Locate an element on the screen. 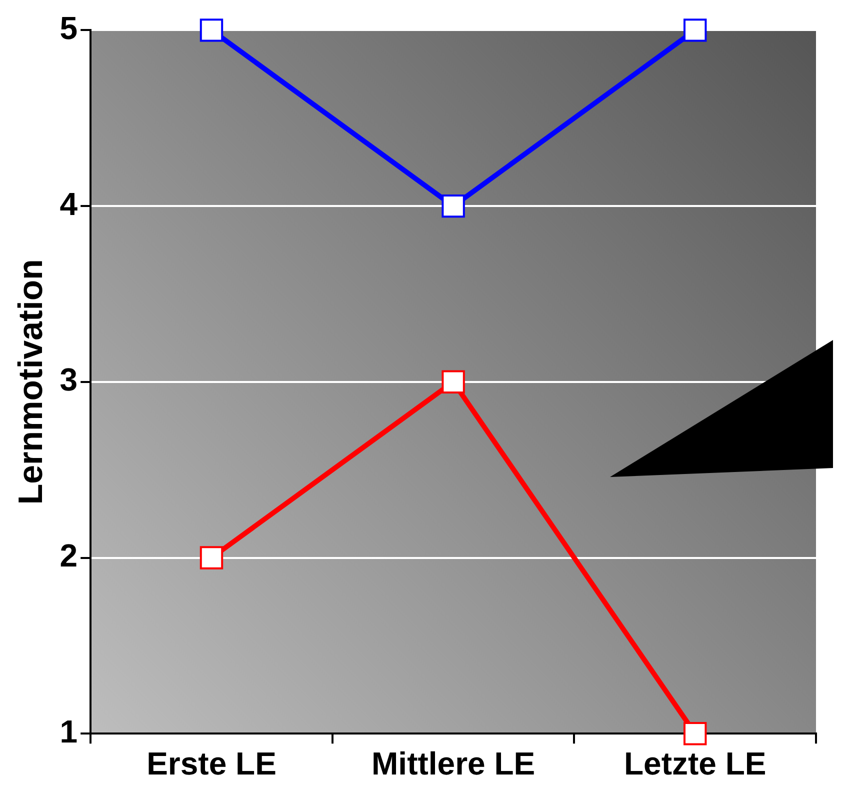 The width and height of the screenshot is (841, 795). y-tick-label: 1 is located at coordinates (69, 731).